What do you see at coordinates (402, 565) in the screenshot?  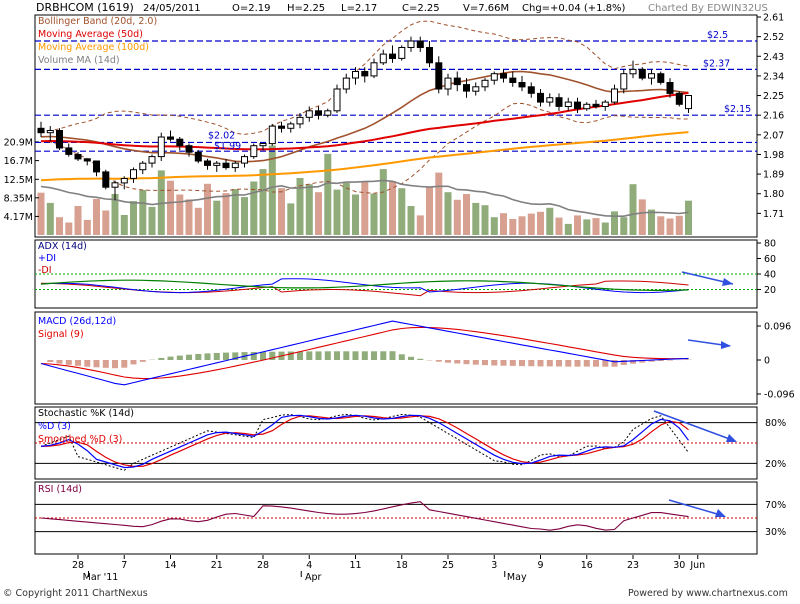 I see `x-day-label: 18` at bounding box center [402, 565].